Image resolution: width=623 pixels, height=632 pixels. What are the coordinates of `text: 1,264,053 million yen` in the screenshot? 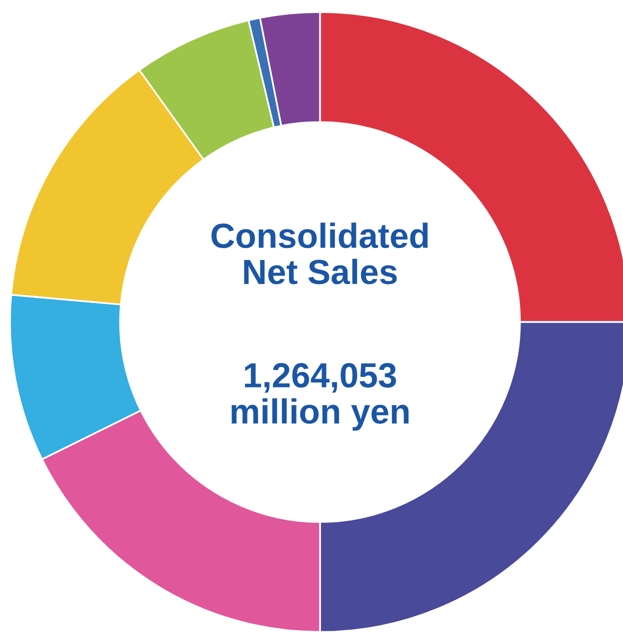 It's located at (320, 397).